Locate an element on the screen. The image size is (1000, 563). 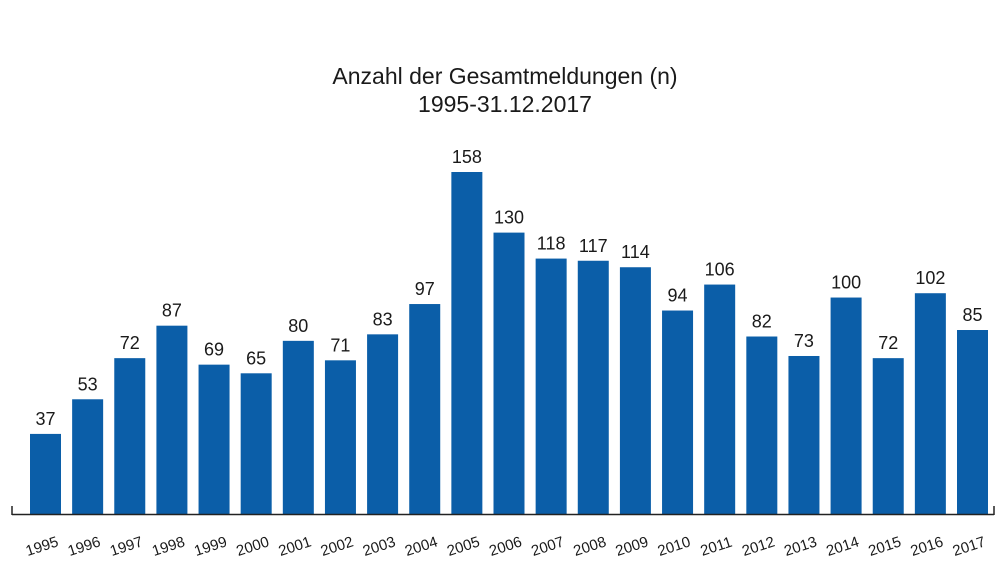
value-label-2003: 83 is located at coordinates (383, 319).